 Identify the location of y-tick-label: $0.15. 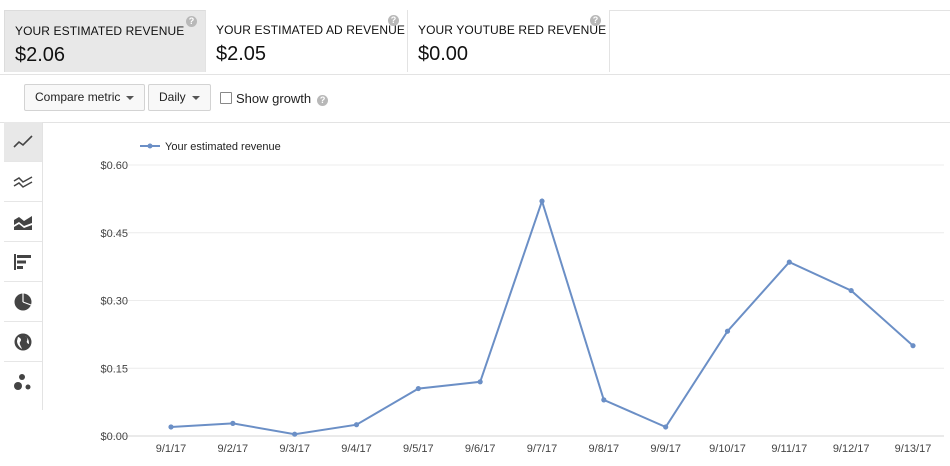
(114, 369).